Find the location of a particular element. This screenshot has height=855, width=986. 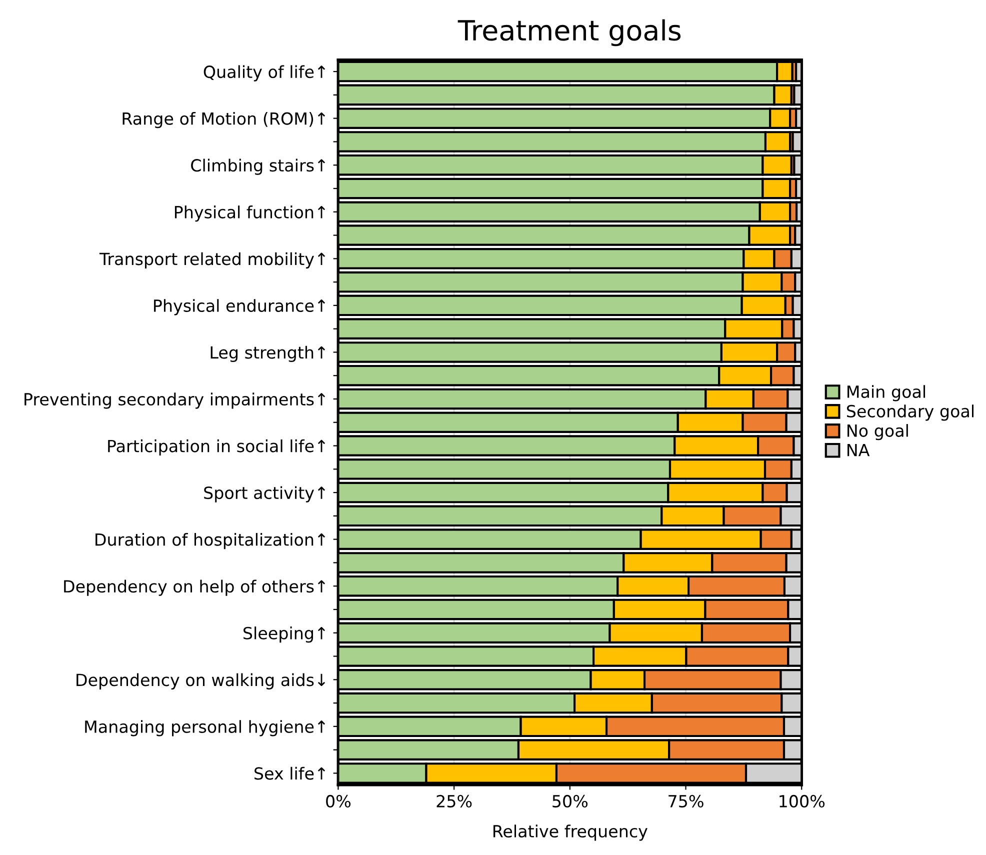

y-tick-label: Participation in social life↑ is located at coordinates (217, 447).